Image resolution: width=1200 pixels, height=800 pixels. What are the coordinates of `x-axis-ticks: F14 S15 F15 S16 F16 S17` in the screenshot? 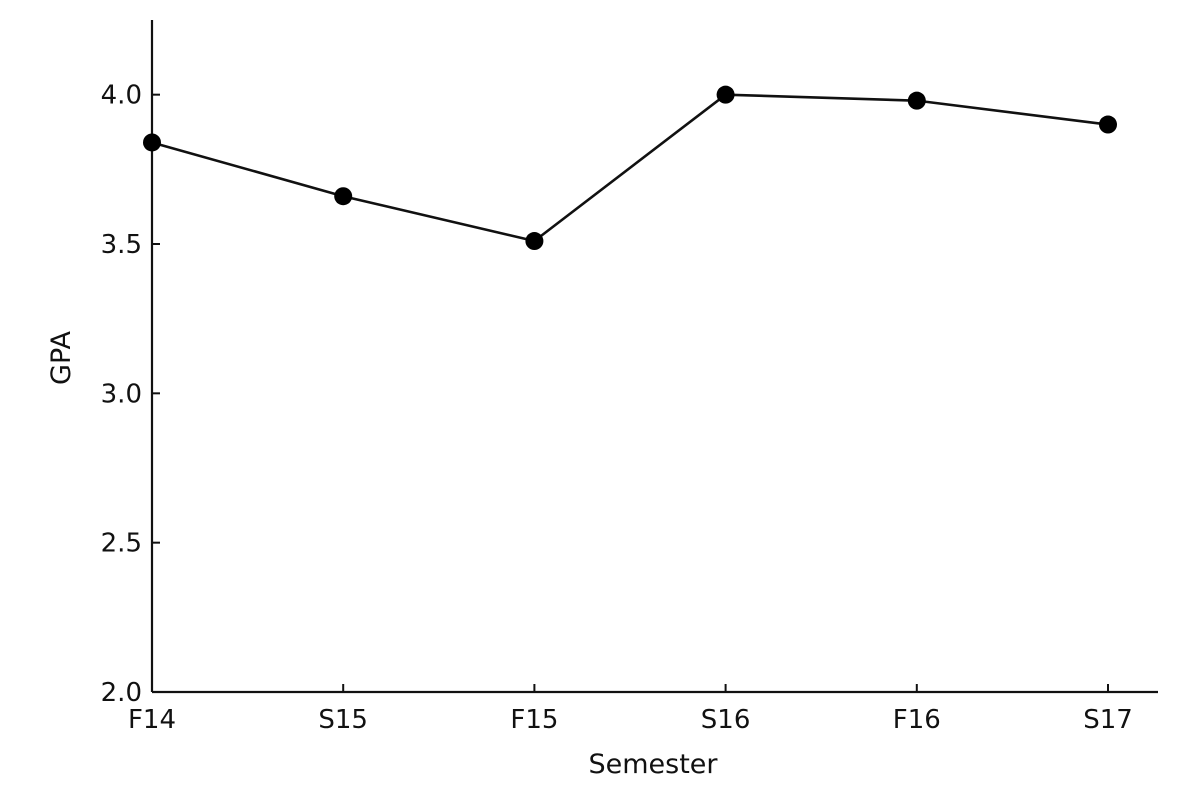 It's located at (630, 709).